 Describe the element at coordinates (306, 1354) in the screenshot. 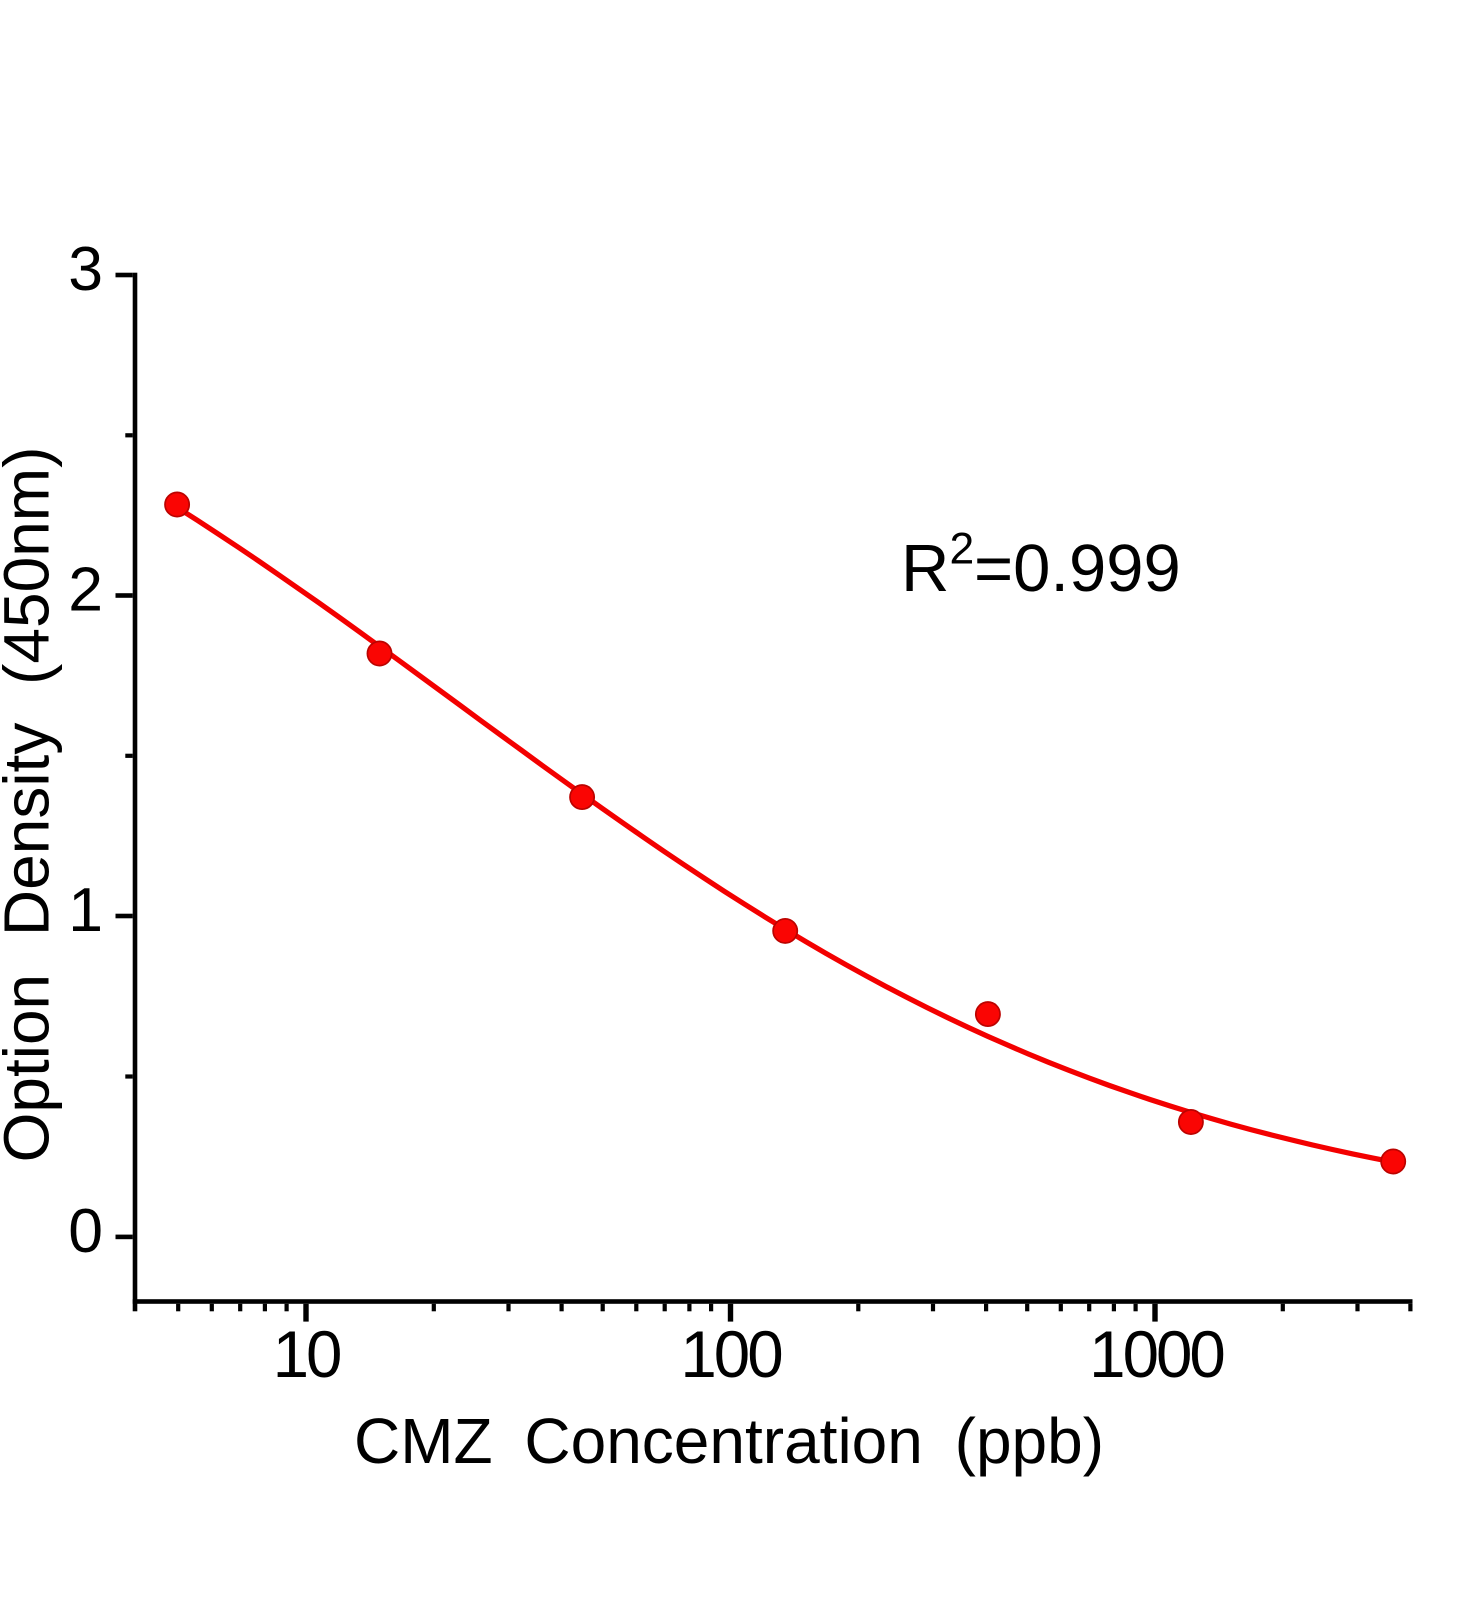

I see `svg-text: 10` at that location.